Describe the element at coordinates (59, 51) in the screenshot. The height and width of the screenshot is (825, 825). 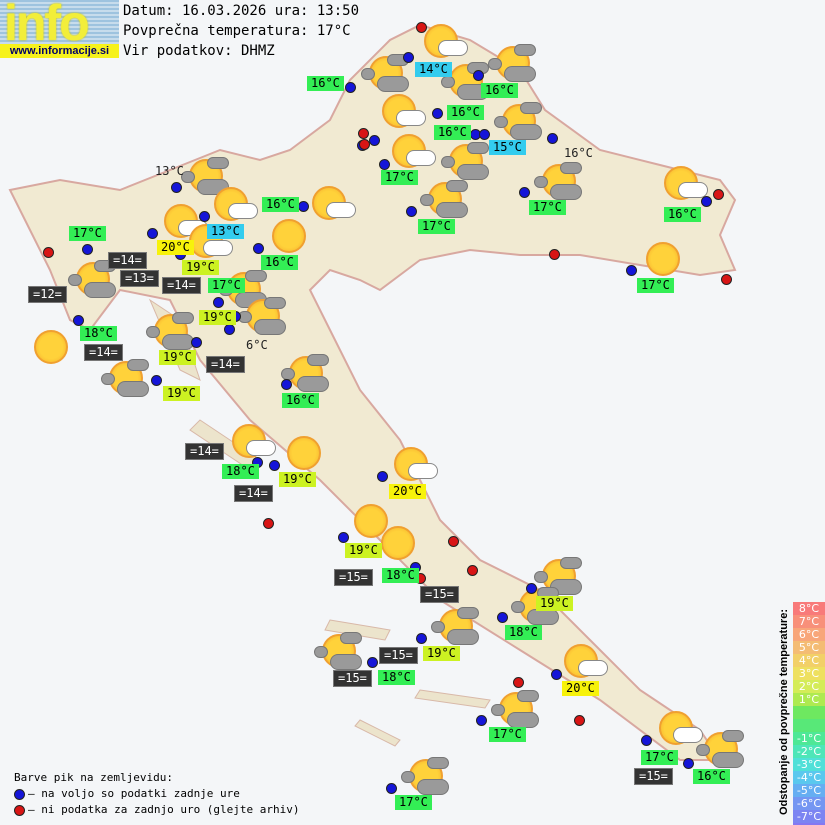
I see `logo-url-link: www.informacije.si` at that location.